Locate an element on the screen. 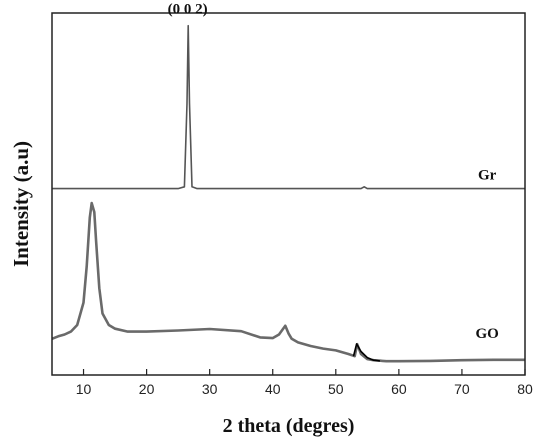  x-tick-label-40: 40 is located at coordinates (273, 389).